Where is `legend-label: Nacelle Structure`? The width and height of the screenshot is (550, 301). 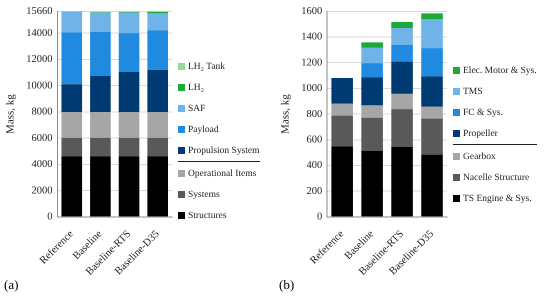 legend-label: Nacelle Structure is located at coordinates (496, 177).